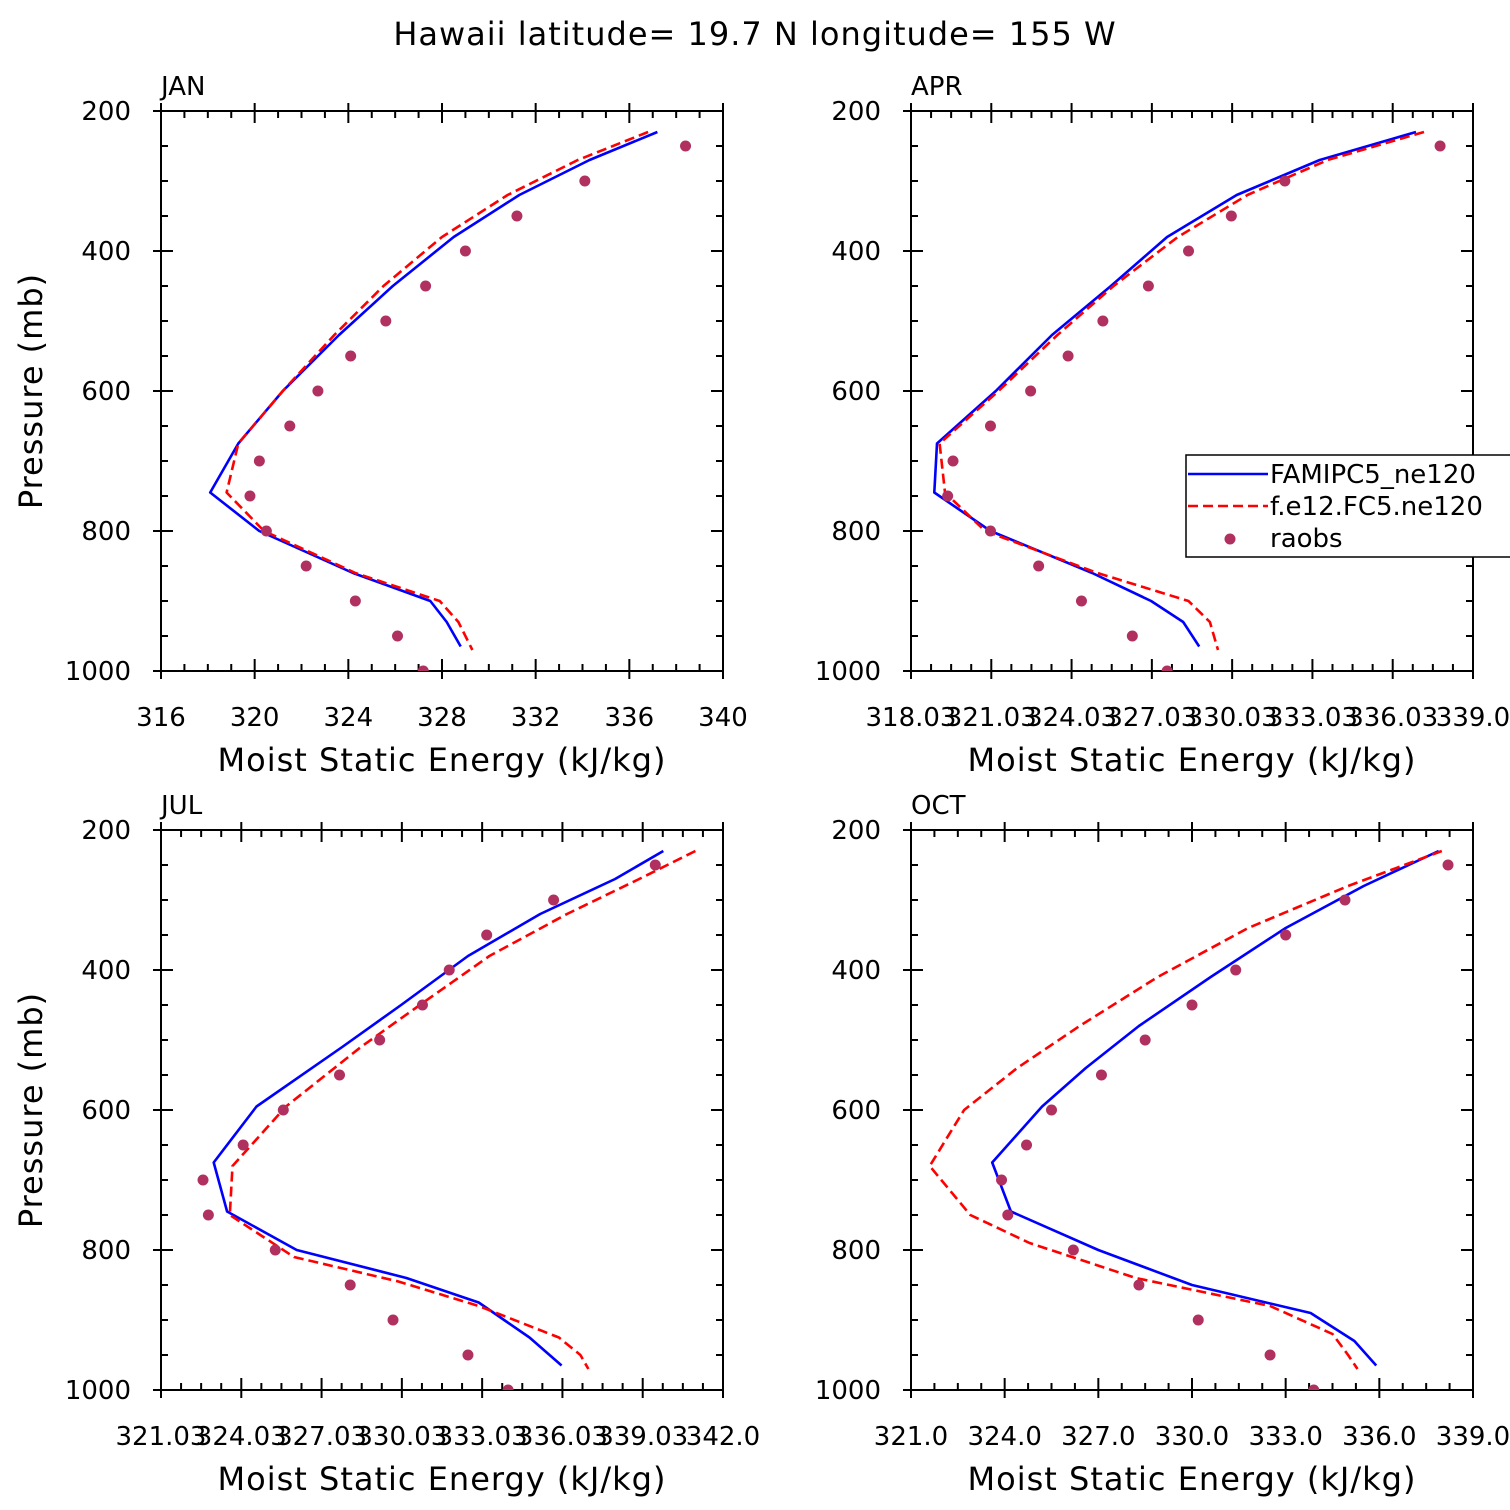 The image size is (1510, 1510). I want to click on x-tick-label: 342.0, so click(723, 1437).